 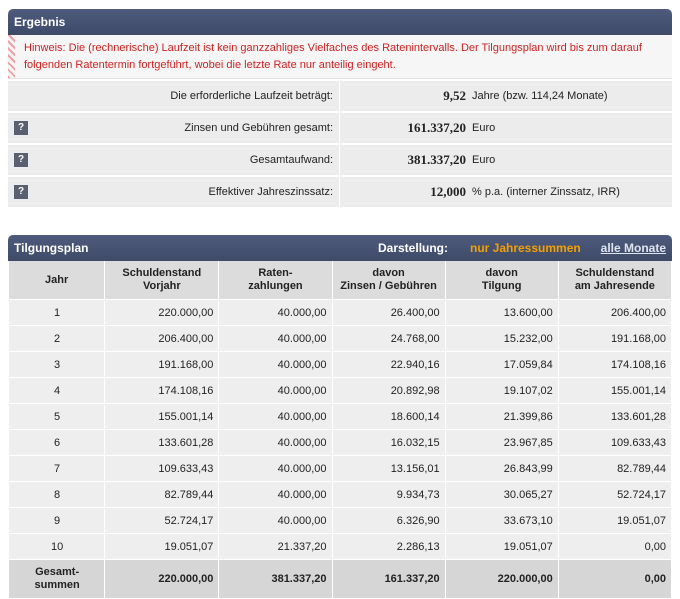 What do you see at coordinates (614, 390) in the screenshot?
I see `table-cell: 155.001,14` at bounding box center [614, 390].